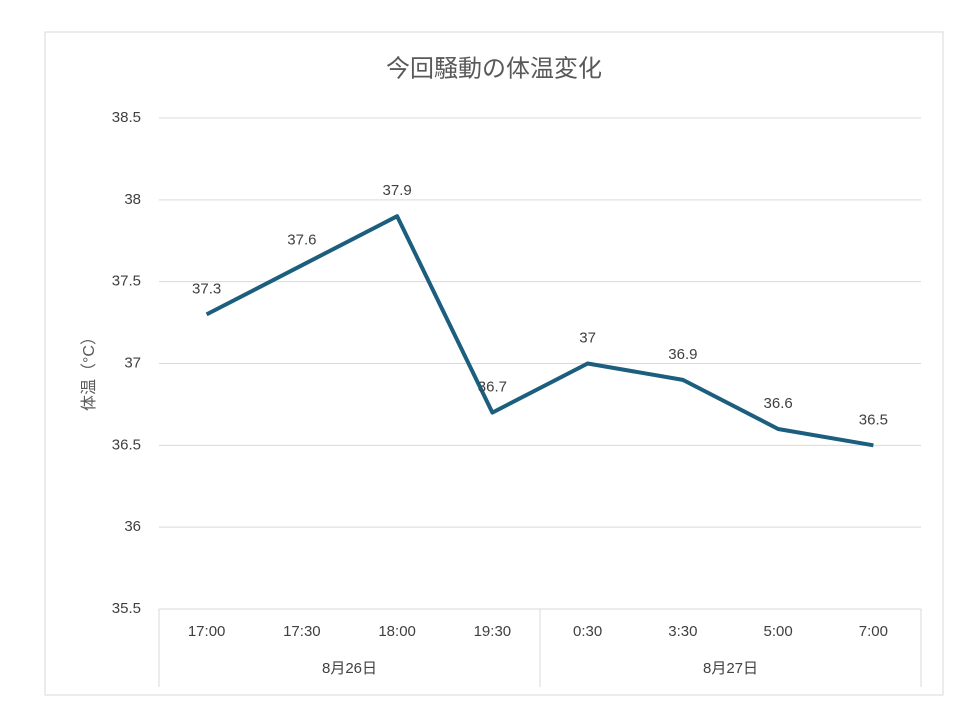 The image size is (978, 715). What do you see at coordinates (206, 288) in the screenshot?
I see `data-label: 37.3` at bounding box center [206, 288].